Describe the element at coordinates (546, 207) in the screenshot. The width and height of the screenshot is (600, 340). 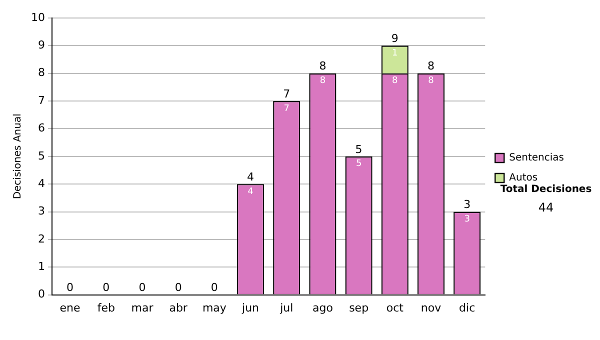
I see `text: 44` at that location.